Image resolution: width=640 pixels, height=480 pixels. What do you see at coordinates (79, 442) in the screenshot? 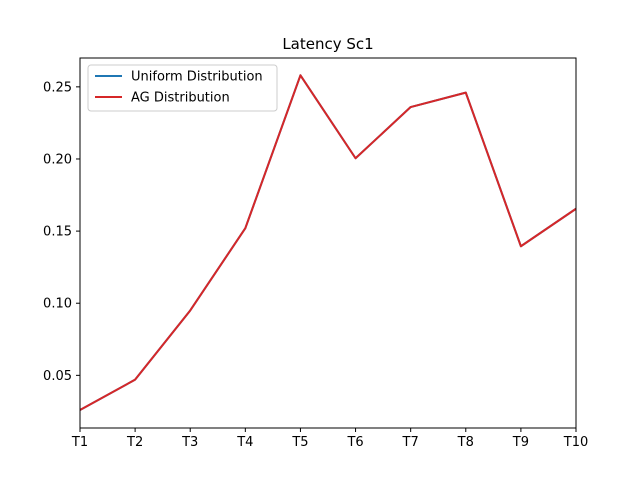
I see `x-tick-label: T1` at bounding box center [79, 442].